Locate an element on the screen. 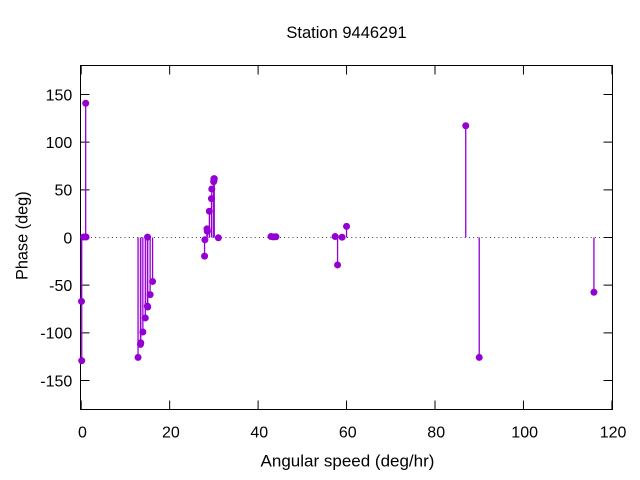 This screenshot has width=640, height=480. svg-text: -150 is located at coordinates (56, 381).